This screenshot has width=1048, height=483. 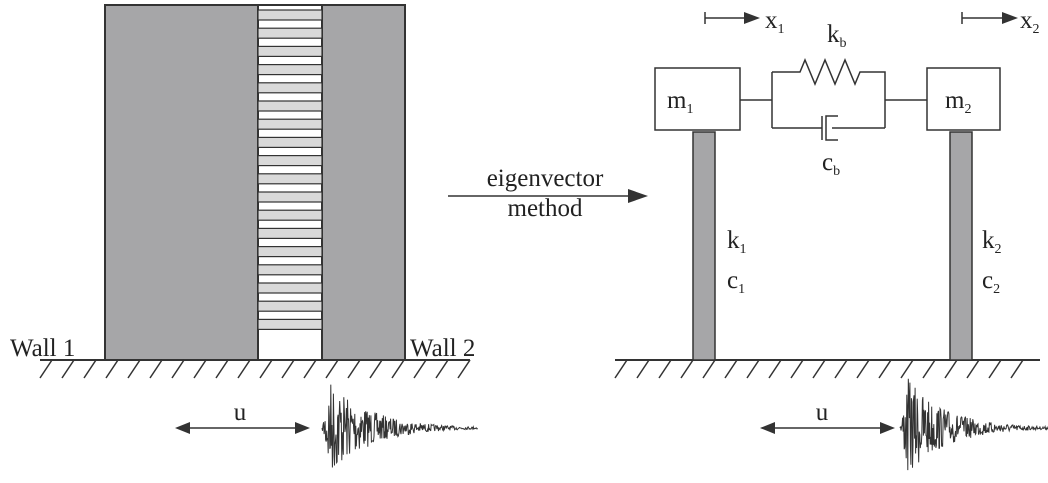 What do you see at coordinates (638, 196) in the screenshot?
I see `arrowhead` at bounding box center [638, 196].